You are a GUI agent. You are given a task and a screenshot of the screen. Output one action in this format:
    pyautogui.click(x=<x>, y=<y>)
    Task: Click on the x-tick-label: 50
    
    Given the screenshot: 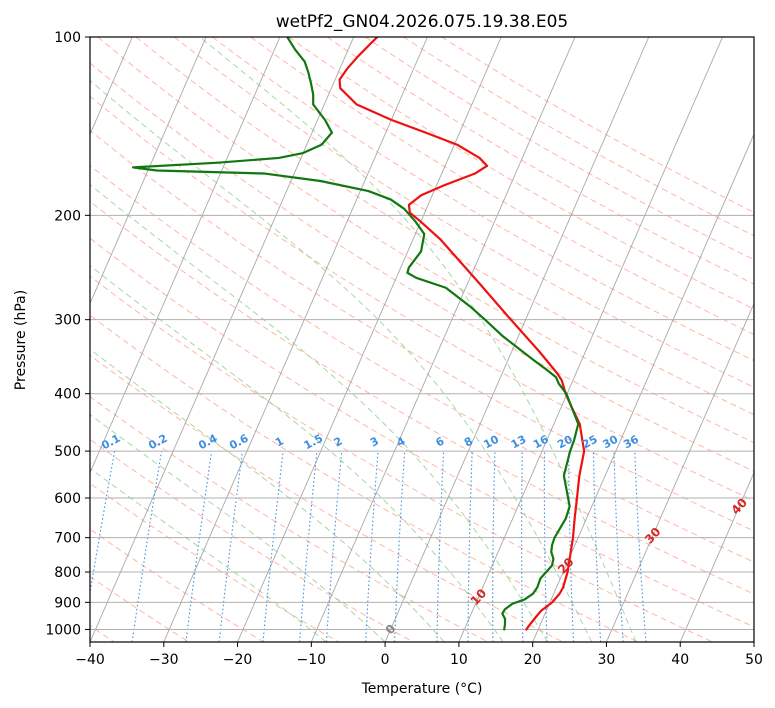 What is the action you would take?
    pyautogui.click(x=754, y=660)
    